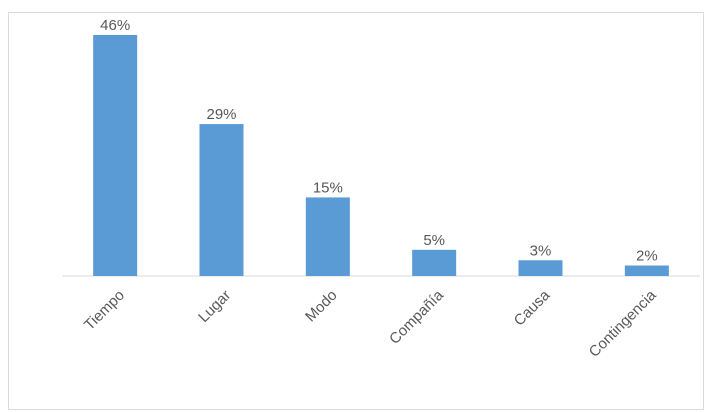 The width and height of the screenshot is (706, 412). Describe the element at coordinates (328, 187) in the screenshot. I see `data-label-2: 15%` at that location.